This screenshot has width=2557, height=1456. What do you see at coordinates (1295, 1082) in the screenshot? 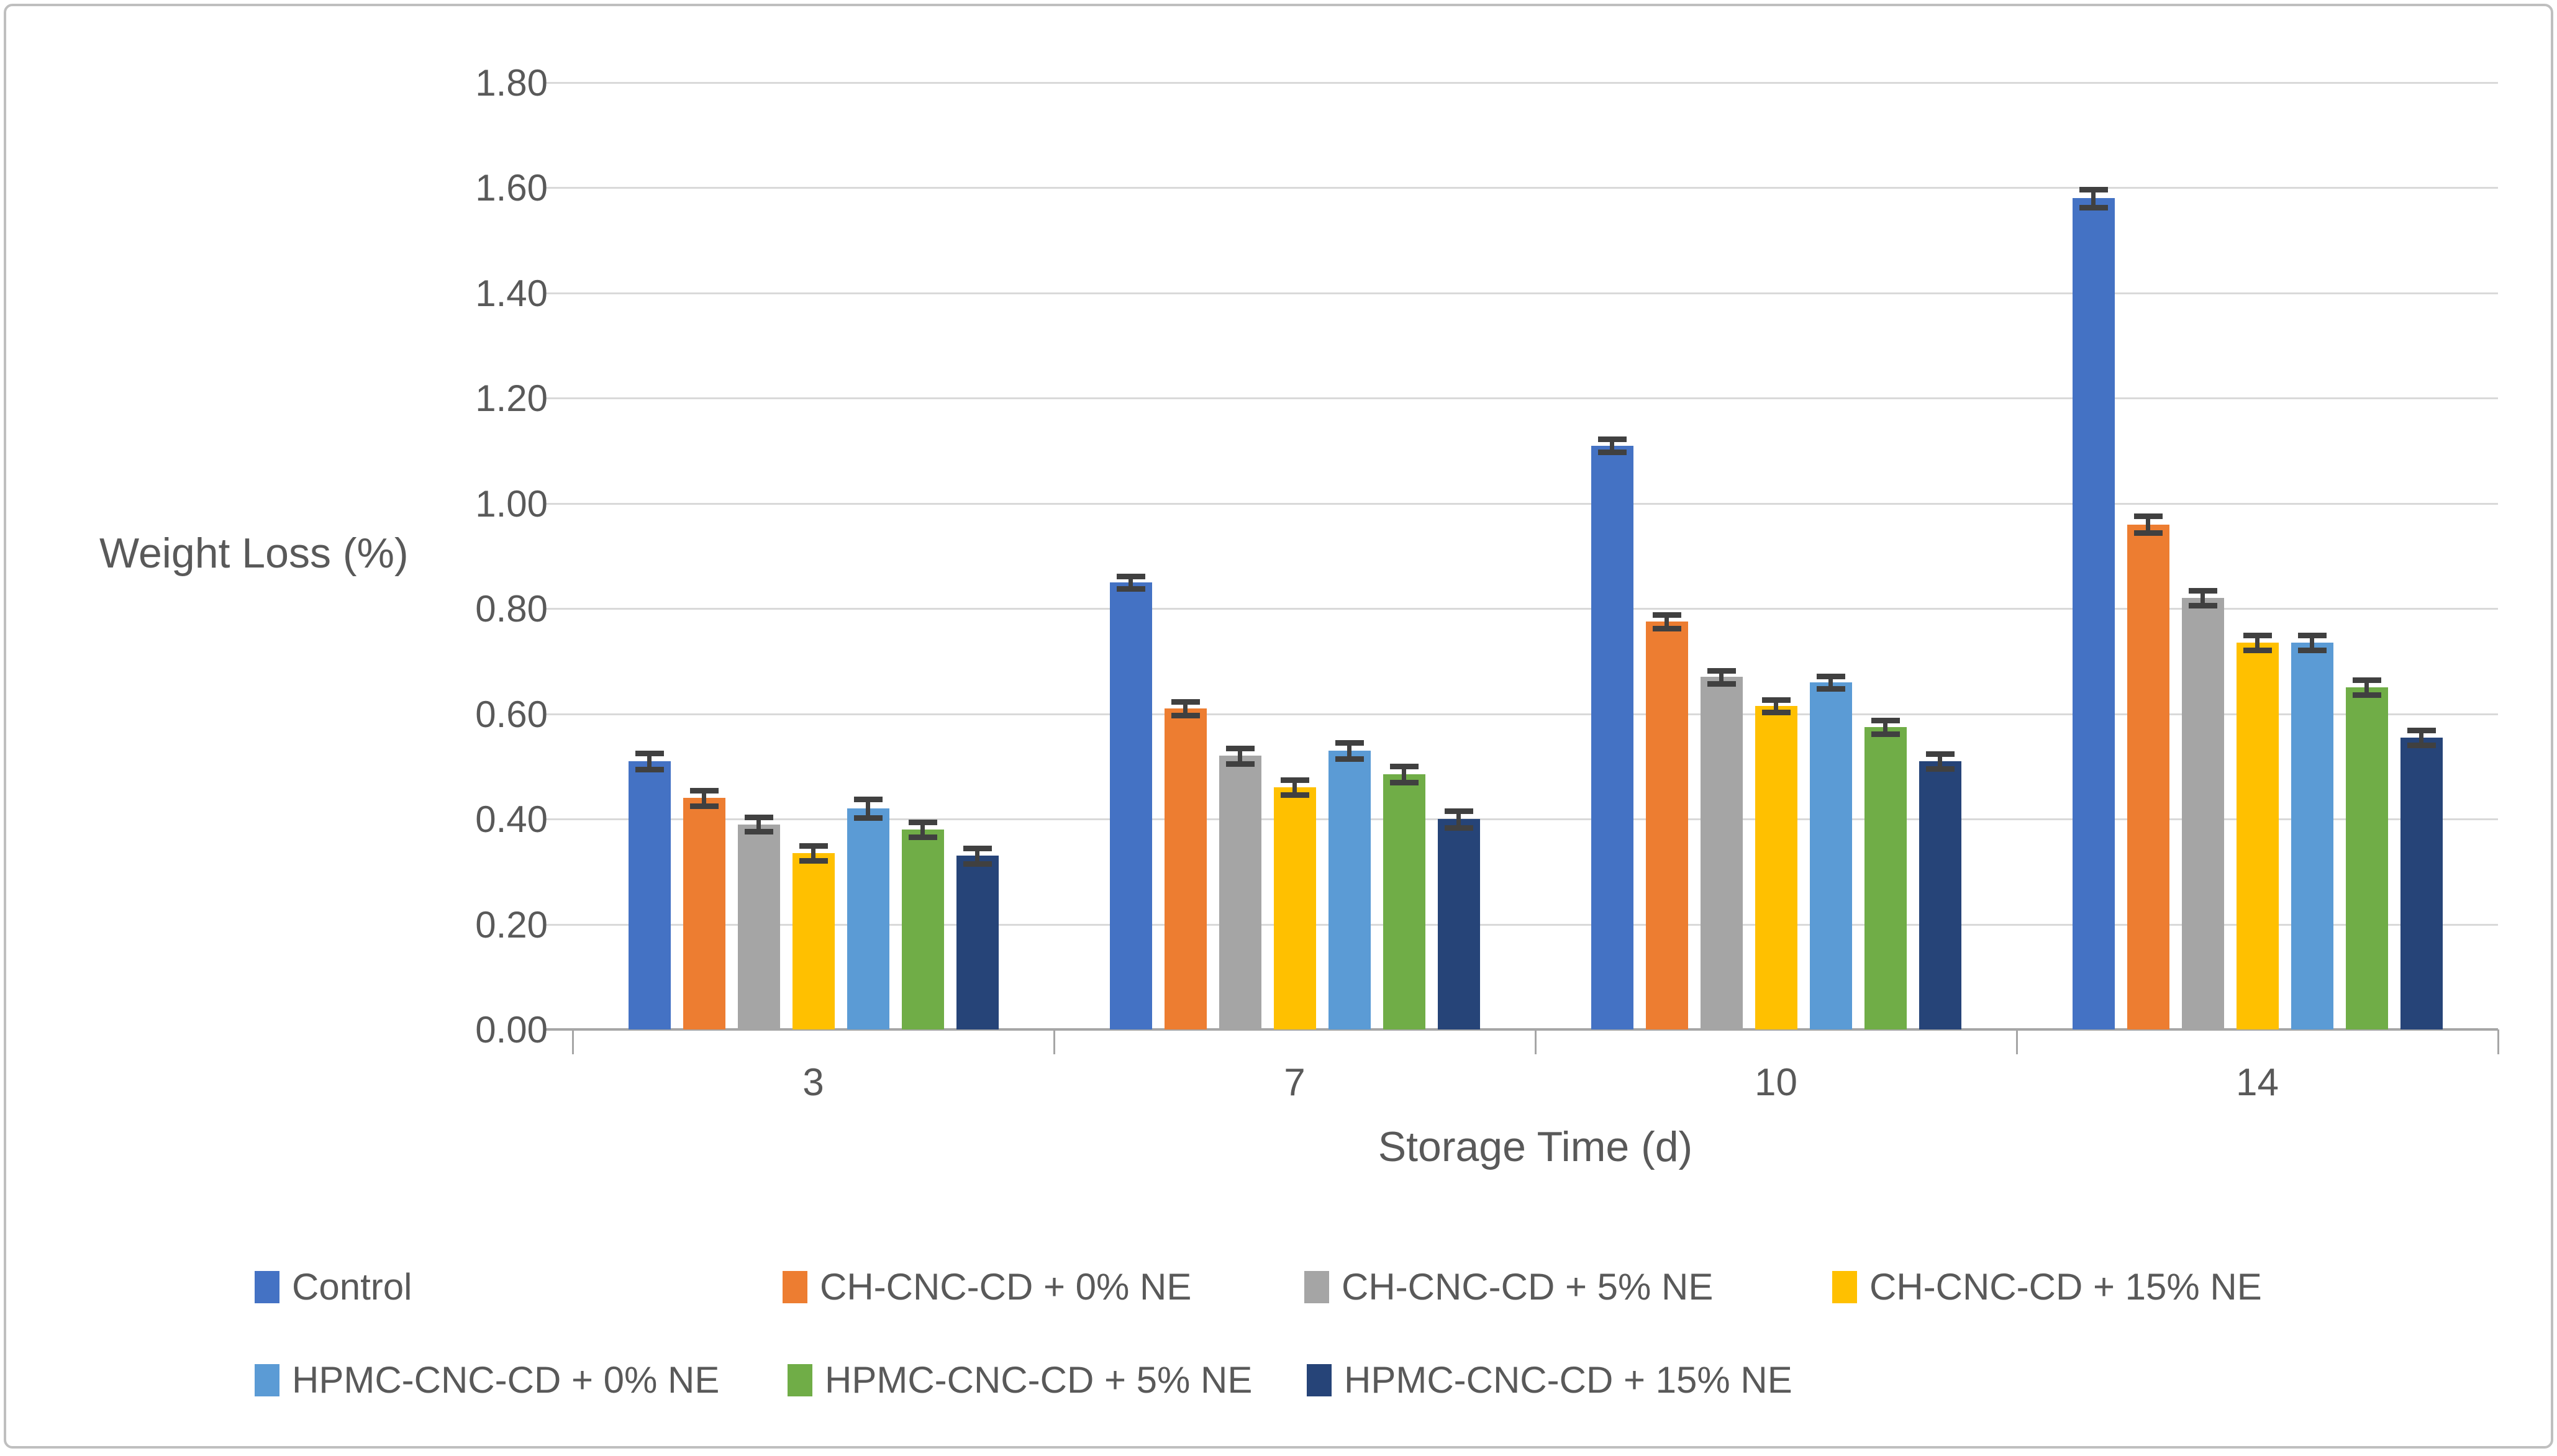
I see `x-tick-label: 7` at bounding box center [1295, 1082].